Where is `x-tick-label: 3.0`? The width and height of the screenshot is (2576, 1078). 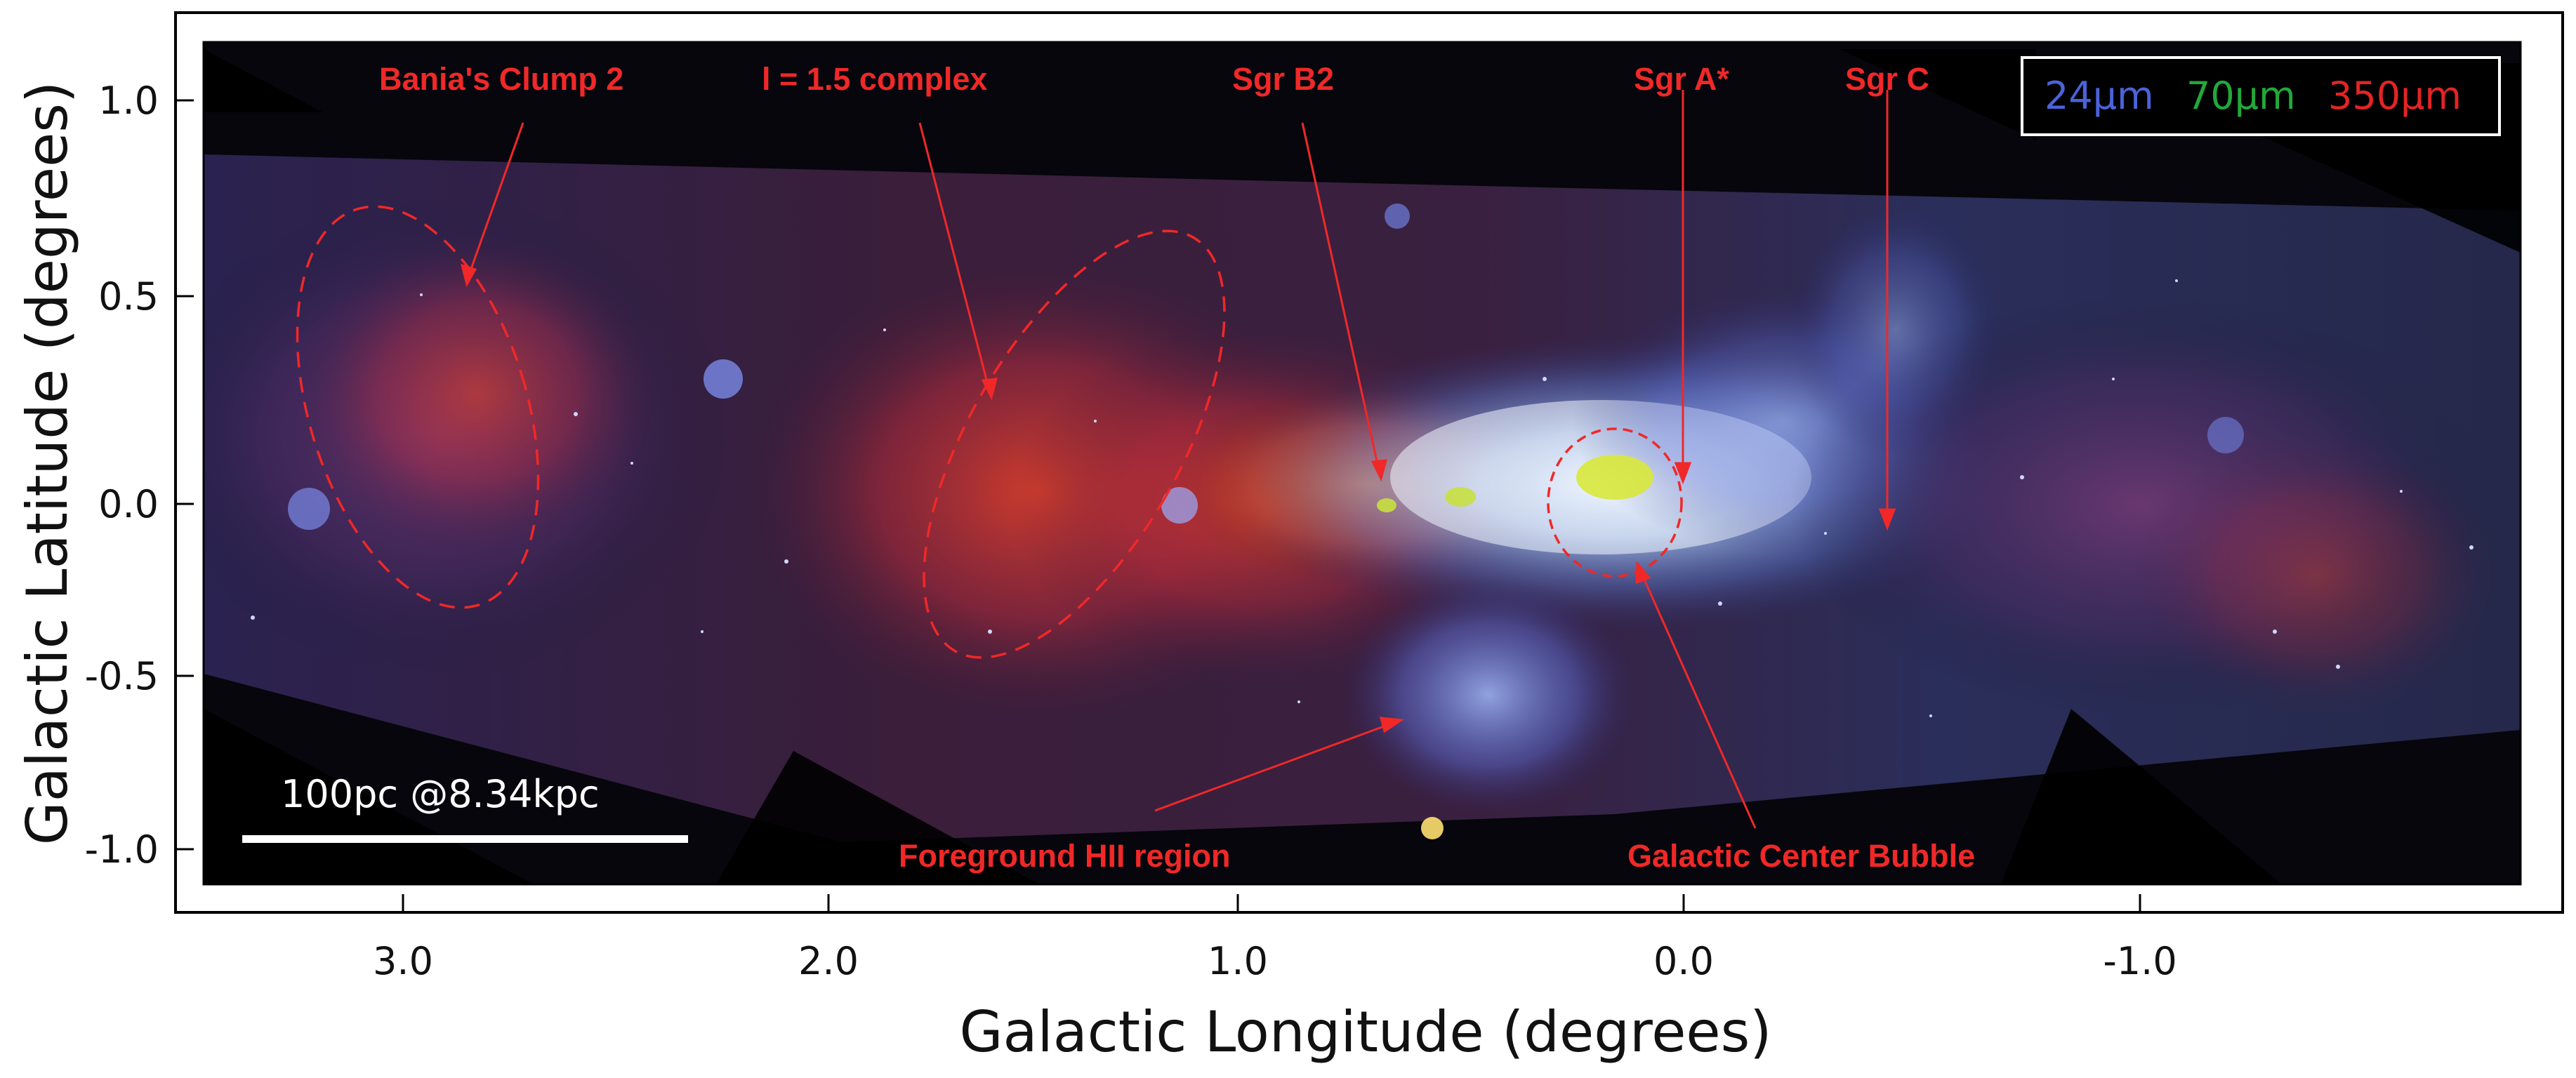
x-tick-label: 3.0 is located at coordinates (403, 961).